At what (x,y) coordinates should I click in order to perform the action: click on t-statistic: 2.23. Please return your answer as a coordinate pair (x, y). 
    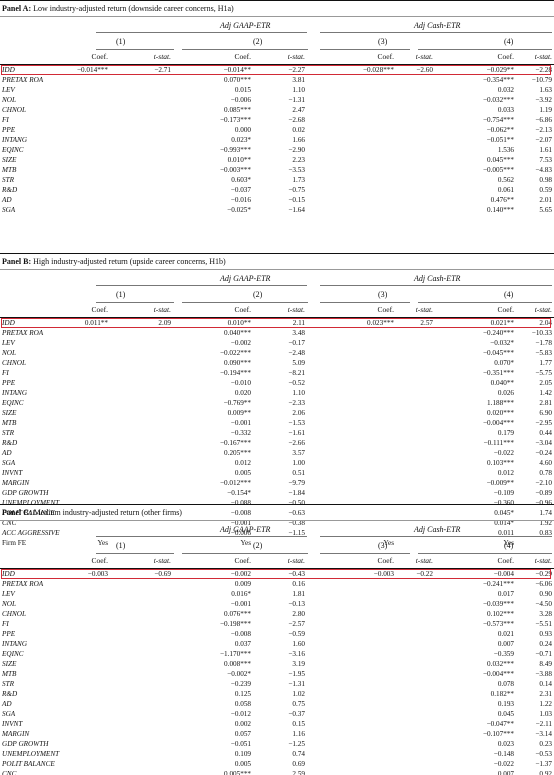
    Looking at the image, I should click on (298, 160).